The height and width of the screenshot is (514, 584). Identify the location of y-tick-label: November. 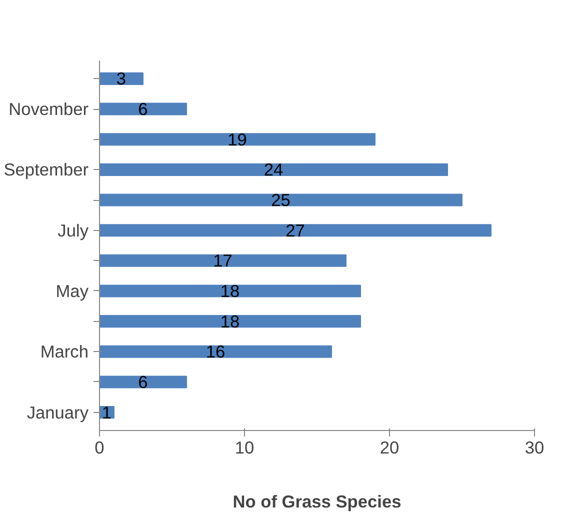
(48, 109).